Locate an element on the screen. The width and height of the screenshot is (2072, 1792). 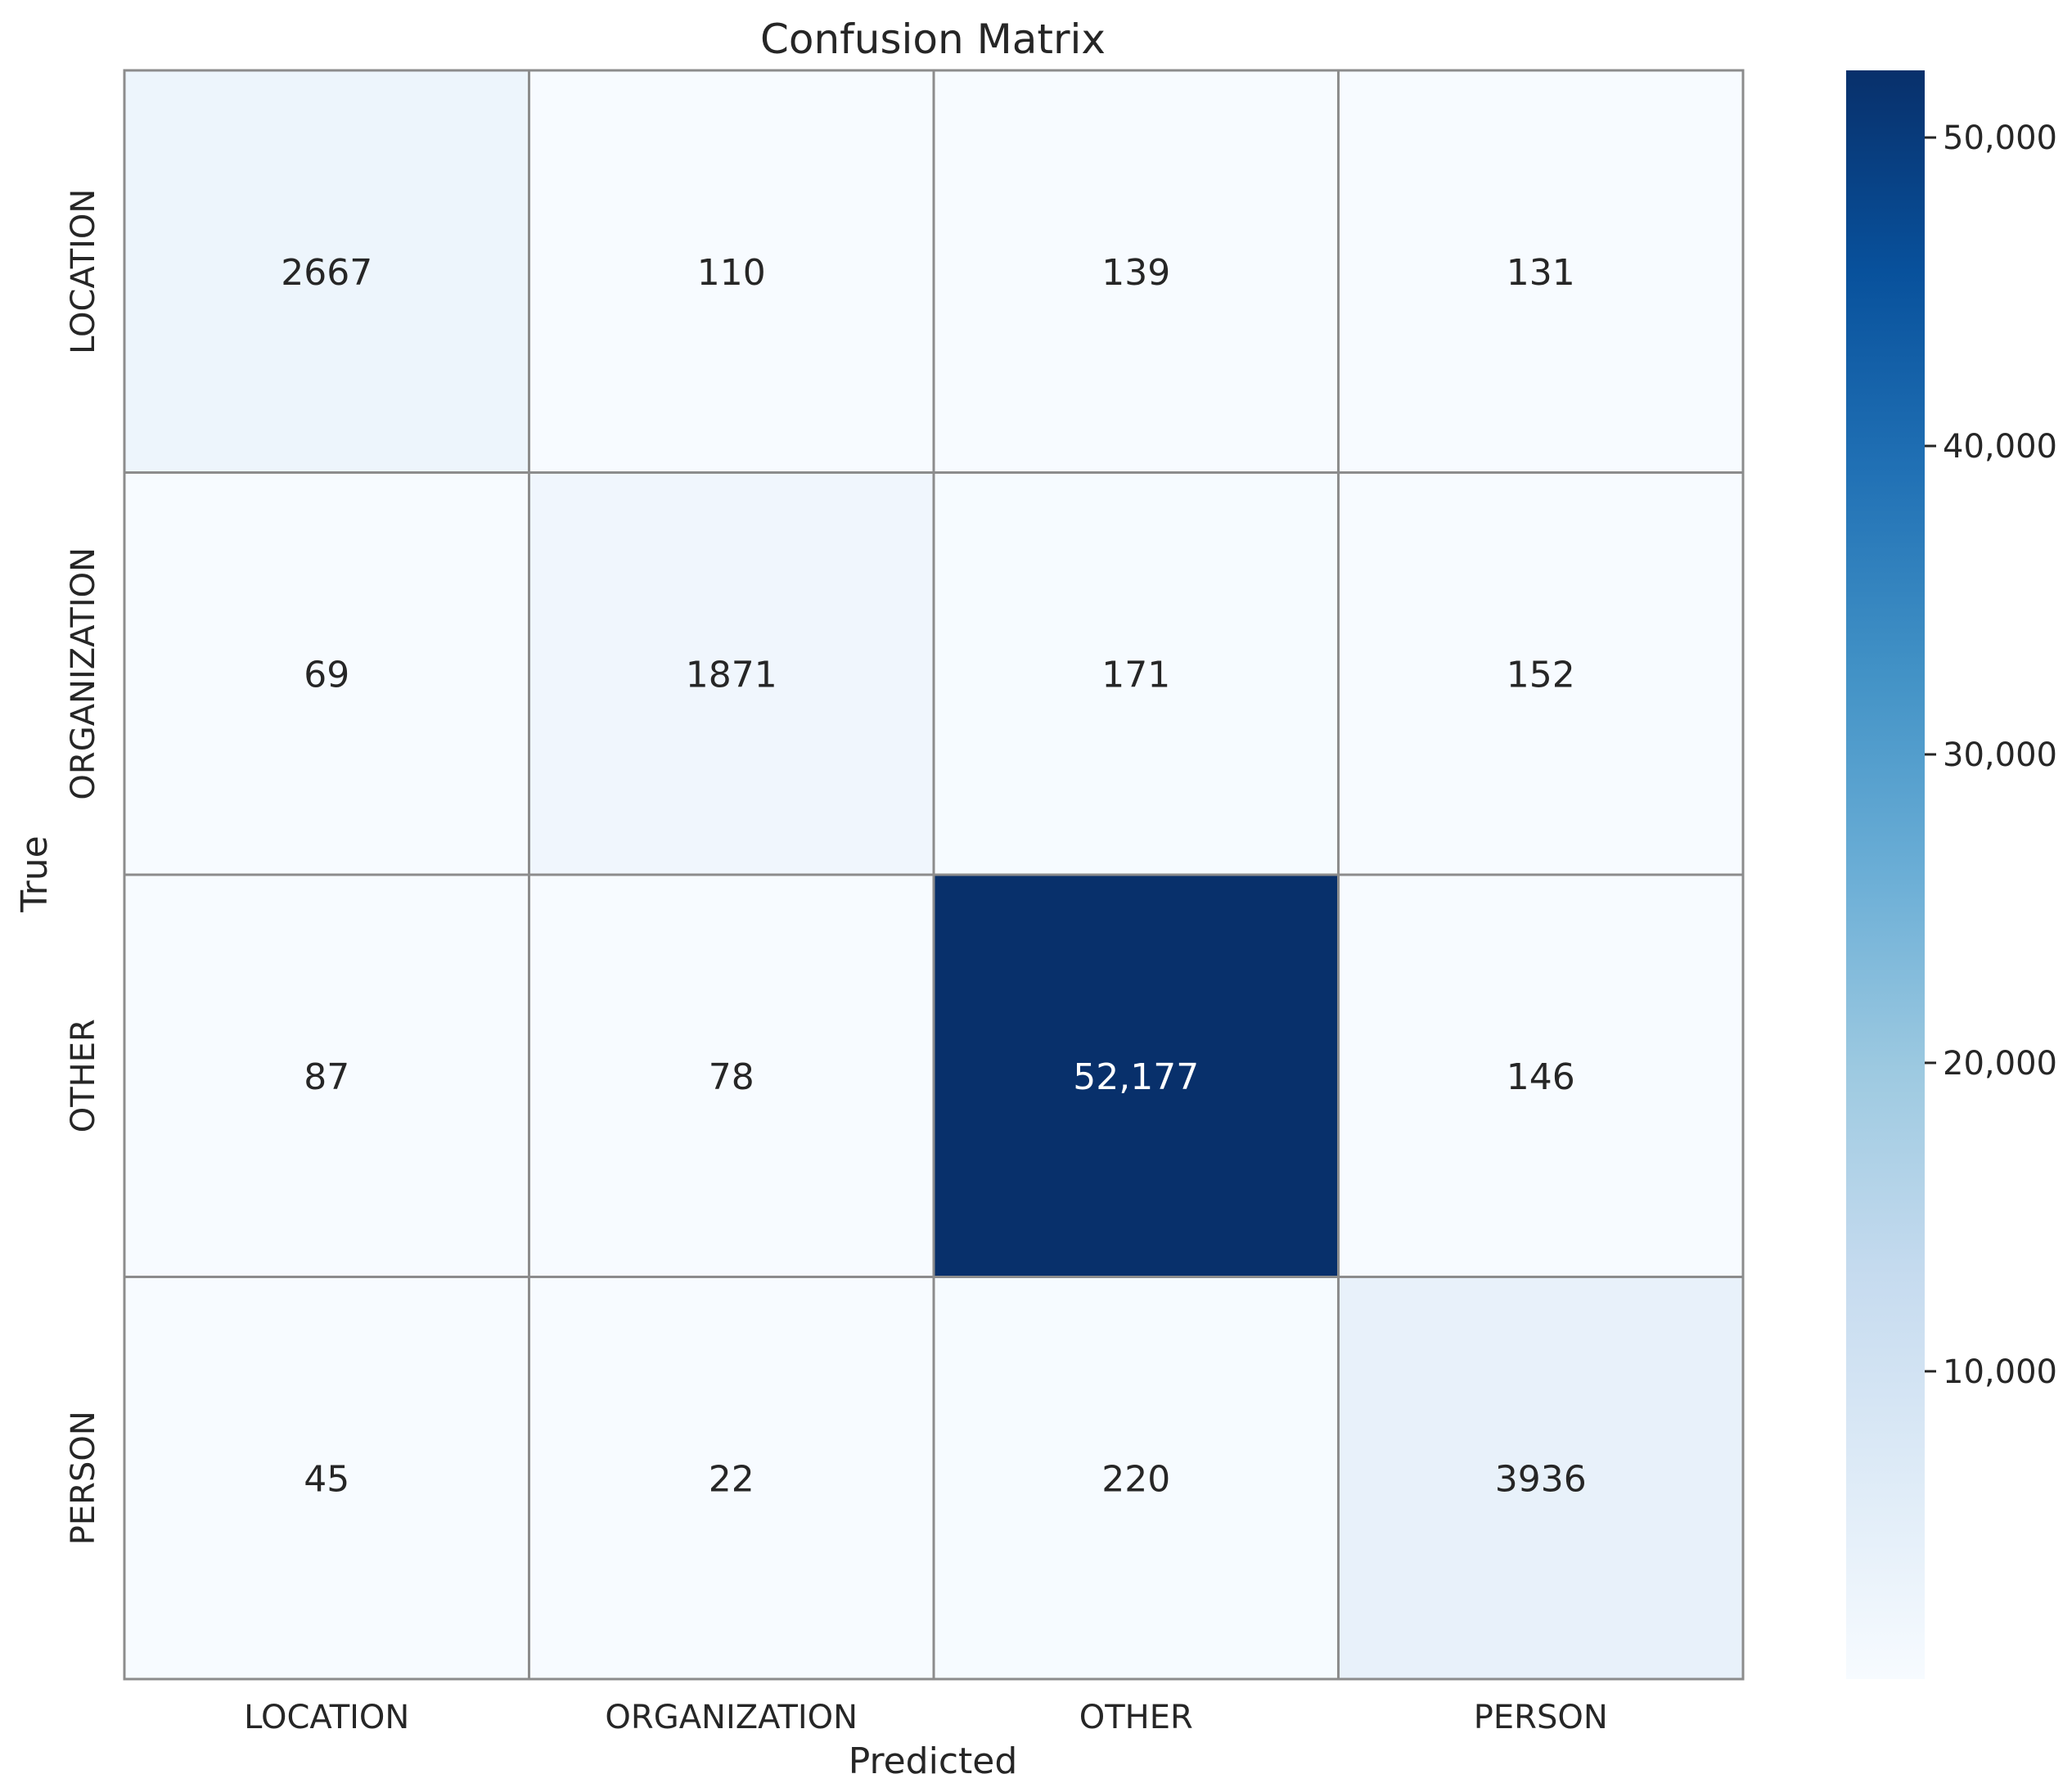
heatmap-cell-r3-c0 is located at coordinates (326, 1478).